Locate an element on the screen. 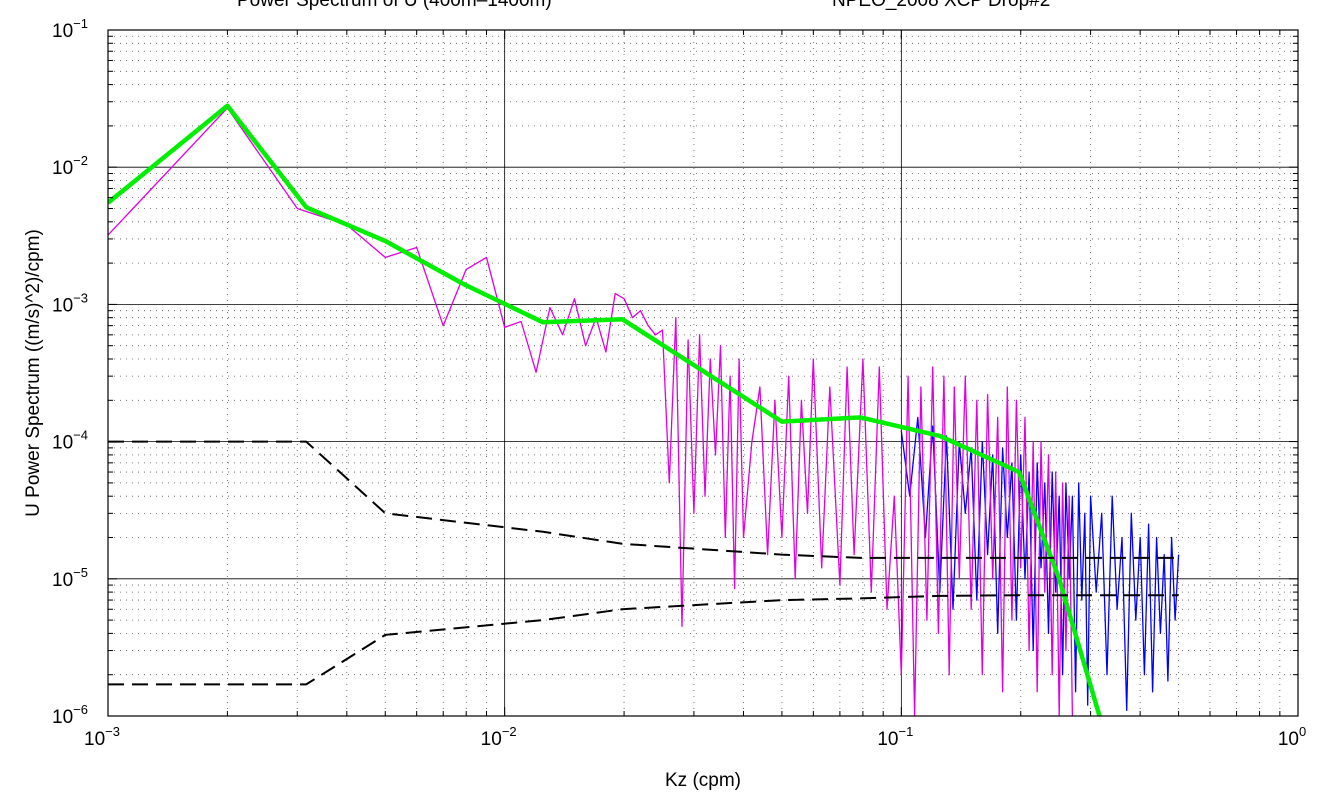  series-upper-bound-dashed-line is located at coordinates (643, 499).